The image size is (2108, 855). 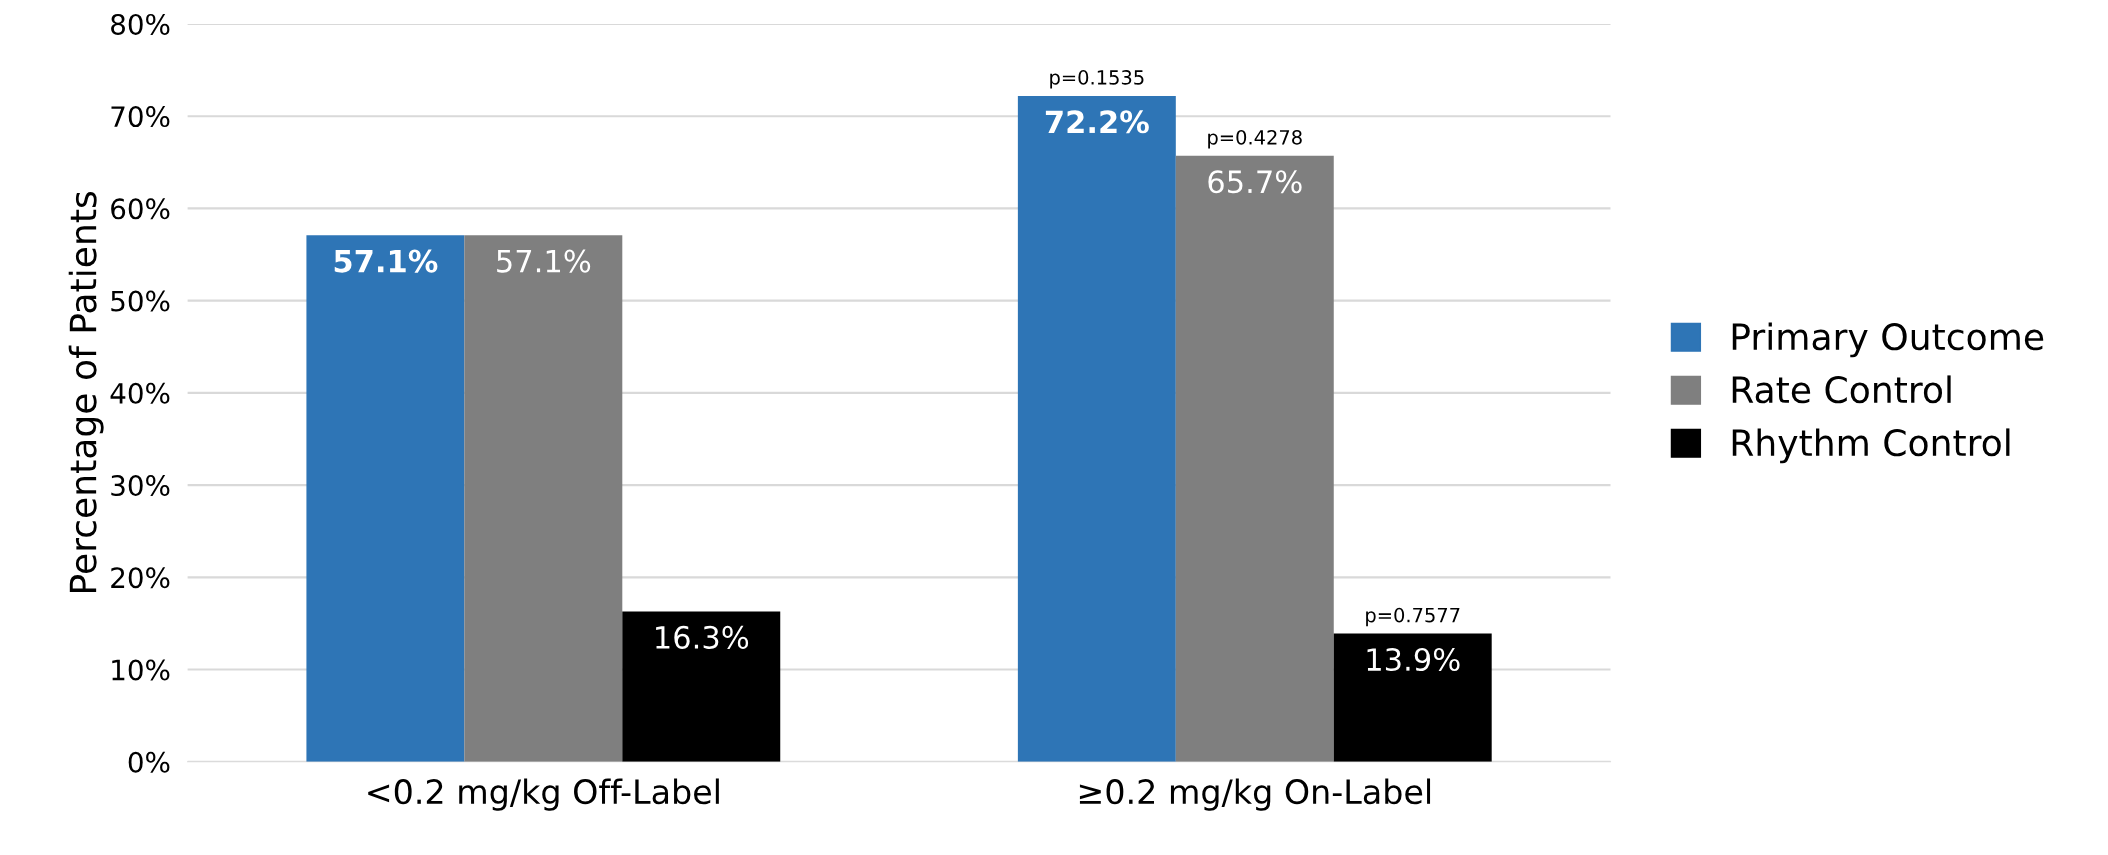 I want to click on data-label: 65.7%, so click(x=1255, y=182).